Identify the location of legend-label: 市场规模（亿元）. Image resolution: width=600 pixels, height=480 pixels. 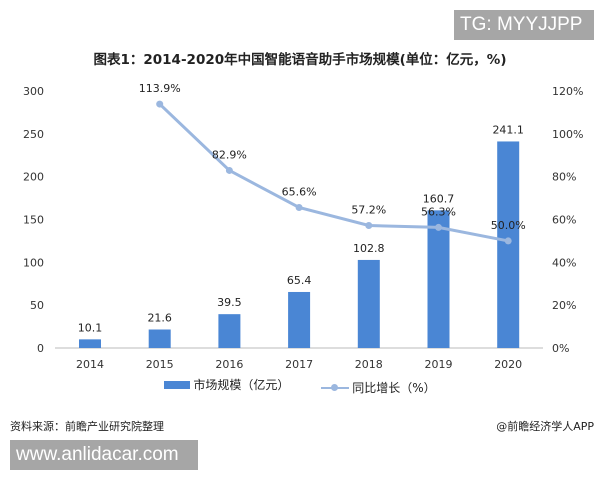
(241, 385).